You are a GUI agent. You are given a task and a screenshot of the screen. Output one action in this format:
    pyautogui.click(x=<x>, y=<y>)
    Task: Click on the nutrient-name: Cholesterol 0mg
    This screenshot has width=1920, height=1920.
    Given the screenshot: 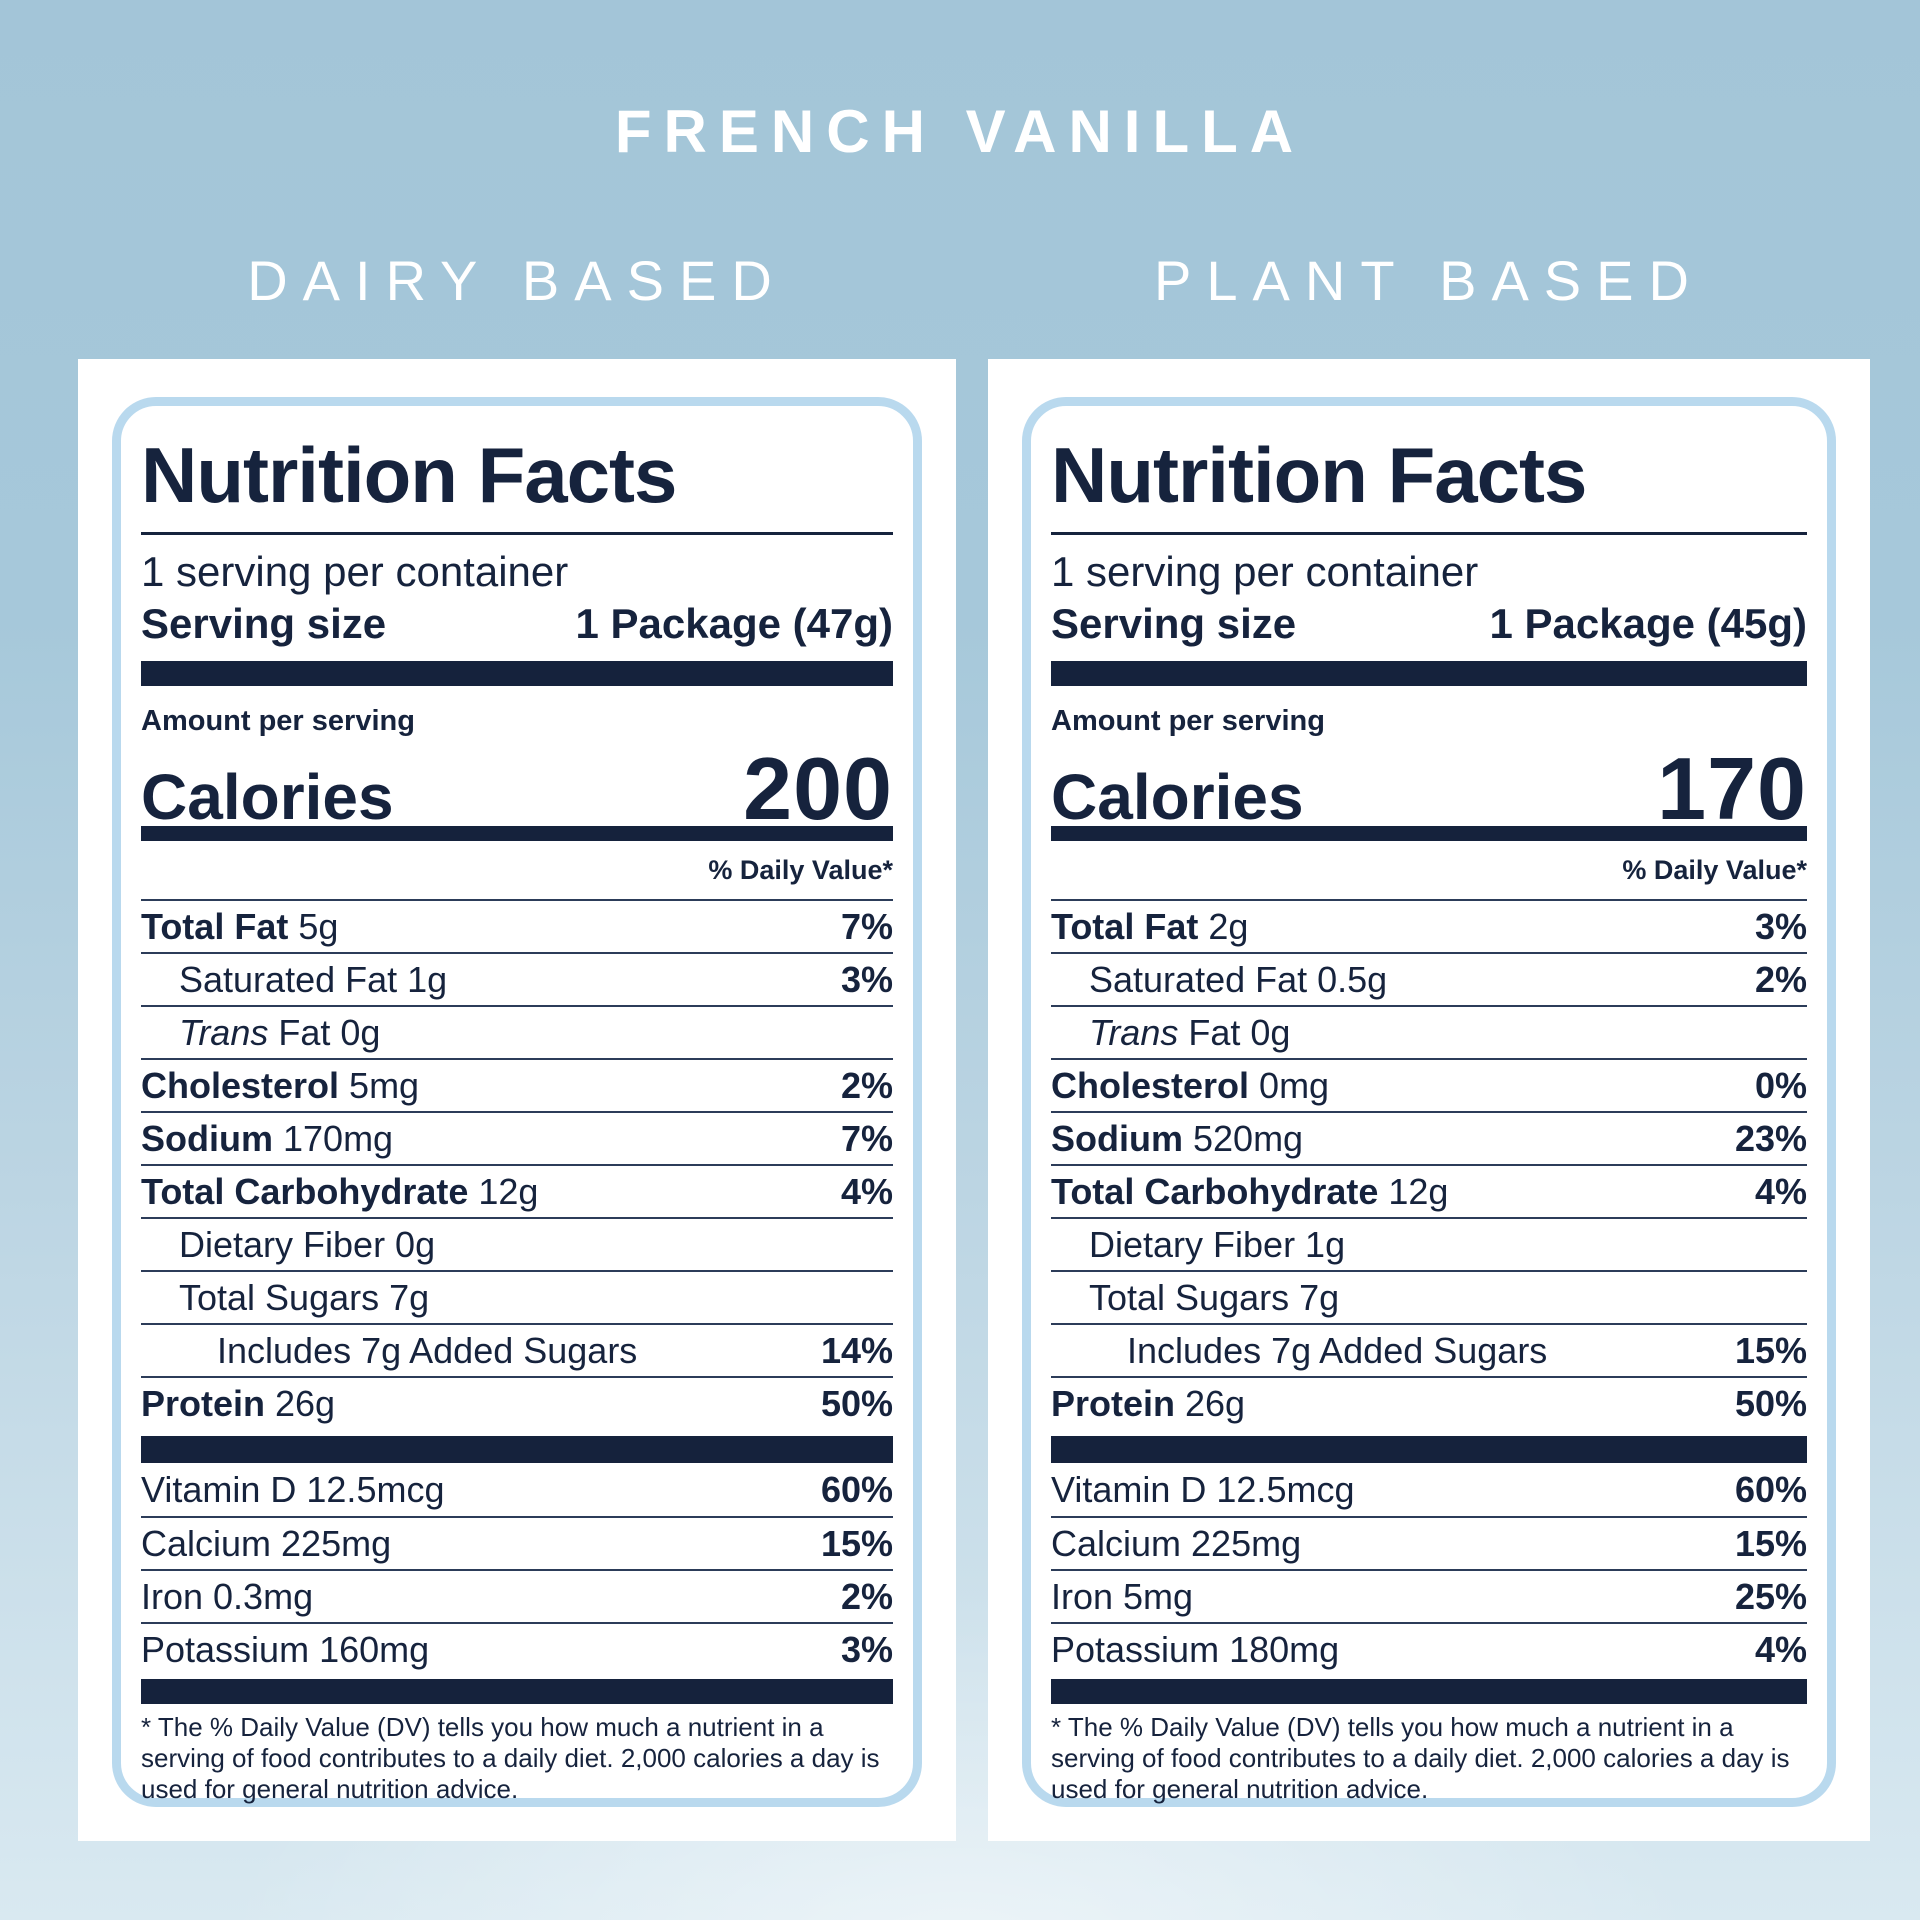 What is the action you would take?
    pyautogui.click(x=1190, y=1085)
    